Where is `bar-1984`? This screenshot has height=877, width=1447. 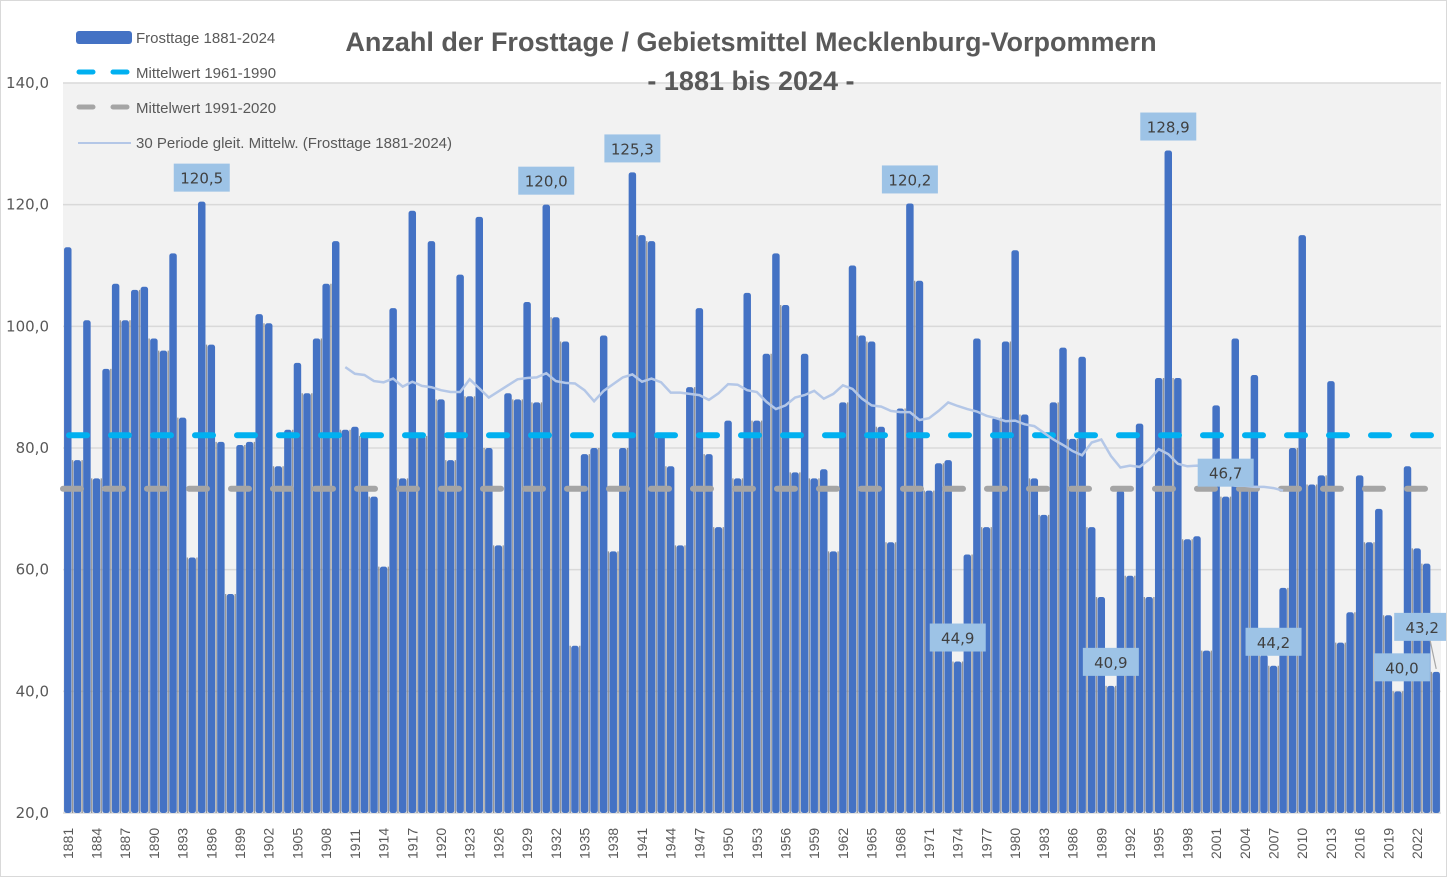 bar-1984 is located at coordinates (1053, 607).